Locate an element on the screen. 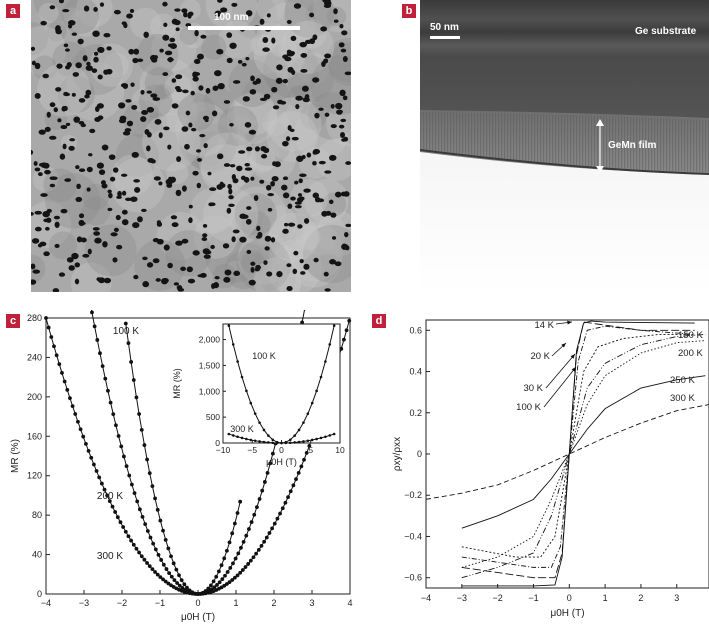 The image size is (709, 630). x-tick-label: 0 is located at coordinates (569, 598).